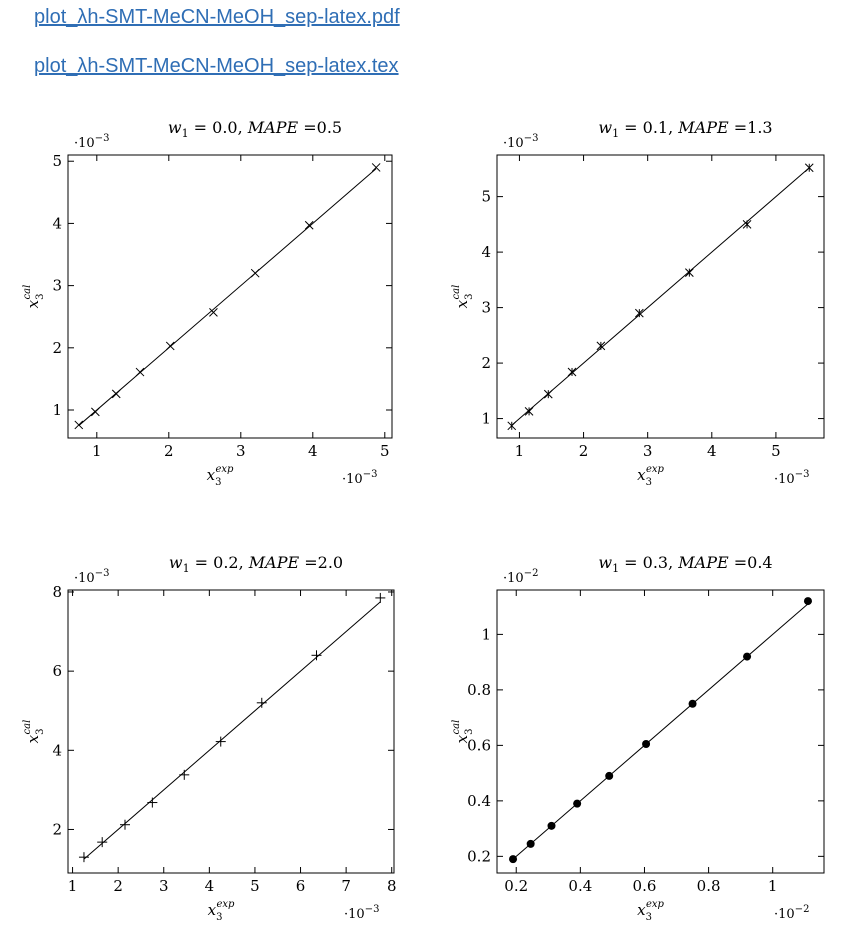 Image resolution: width=868 pixels, height=936 pixels. Describe the element at coordinates (392, 886) in the screenshot. I see `x-tick-label: 8` at that location.